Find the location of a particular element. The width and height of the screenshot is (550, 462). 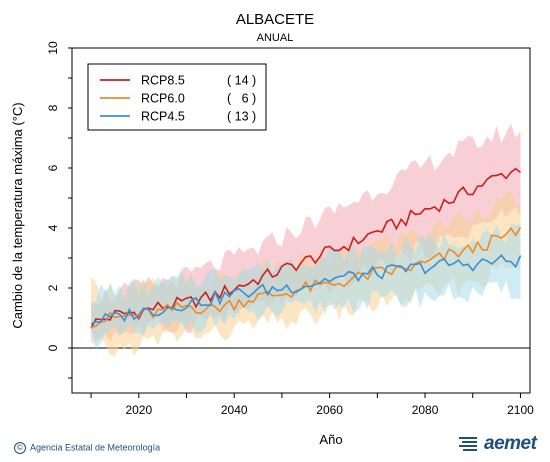

y-tick-label: 2 is located at coordinates (53, 287).